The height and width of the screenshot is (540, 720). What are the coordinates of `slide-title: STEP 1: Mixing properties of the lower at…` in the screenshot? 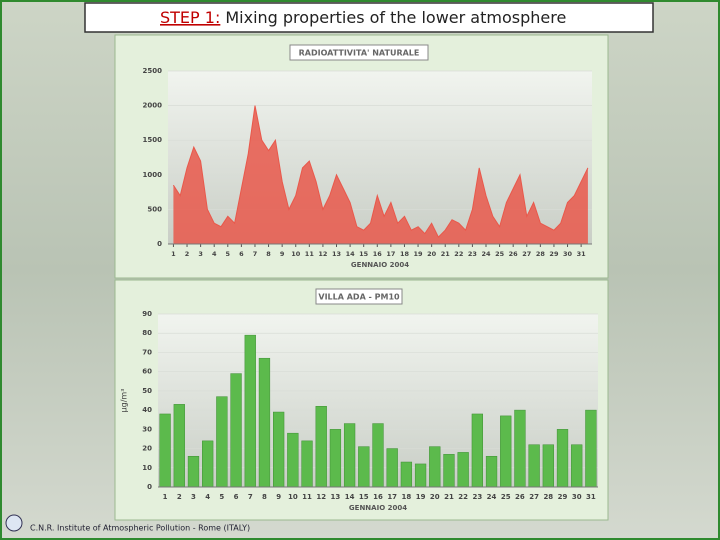 It's located at (363, 17).